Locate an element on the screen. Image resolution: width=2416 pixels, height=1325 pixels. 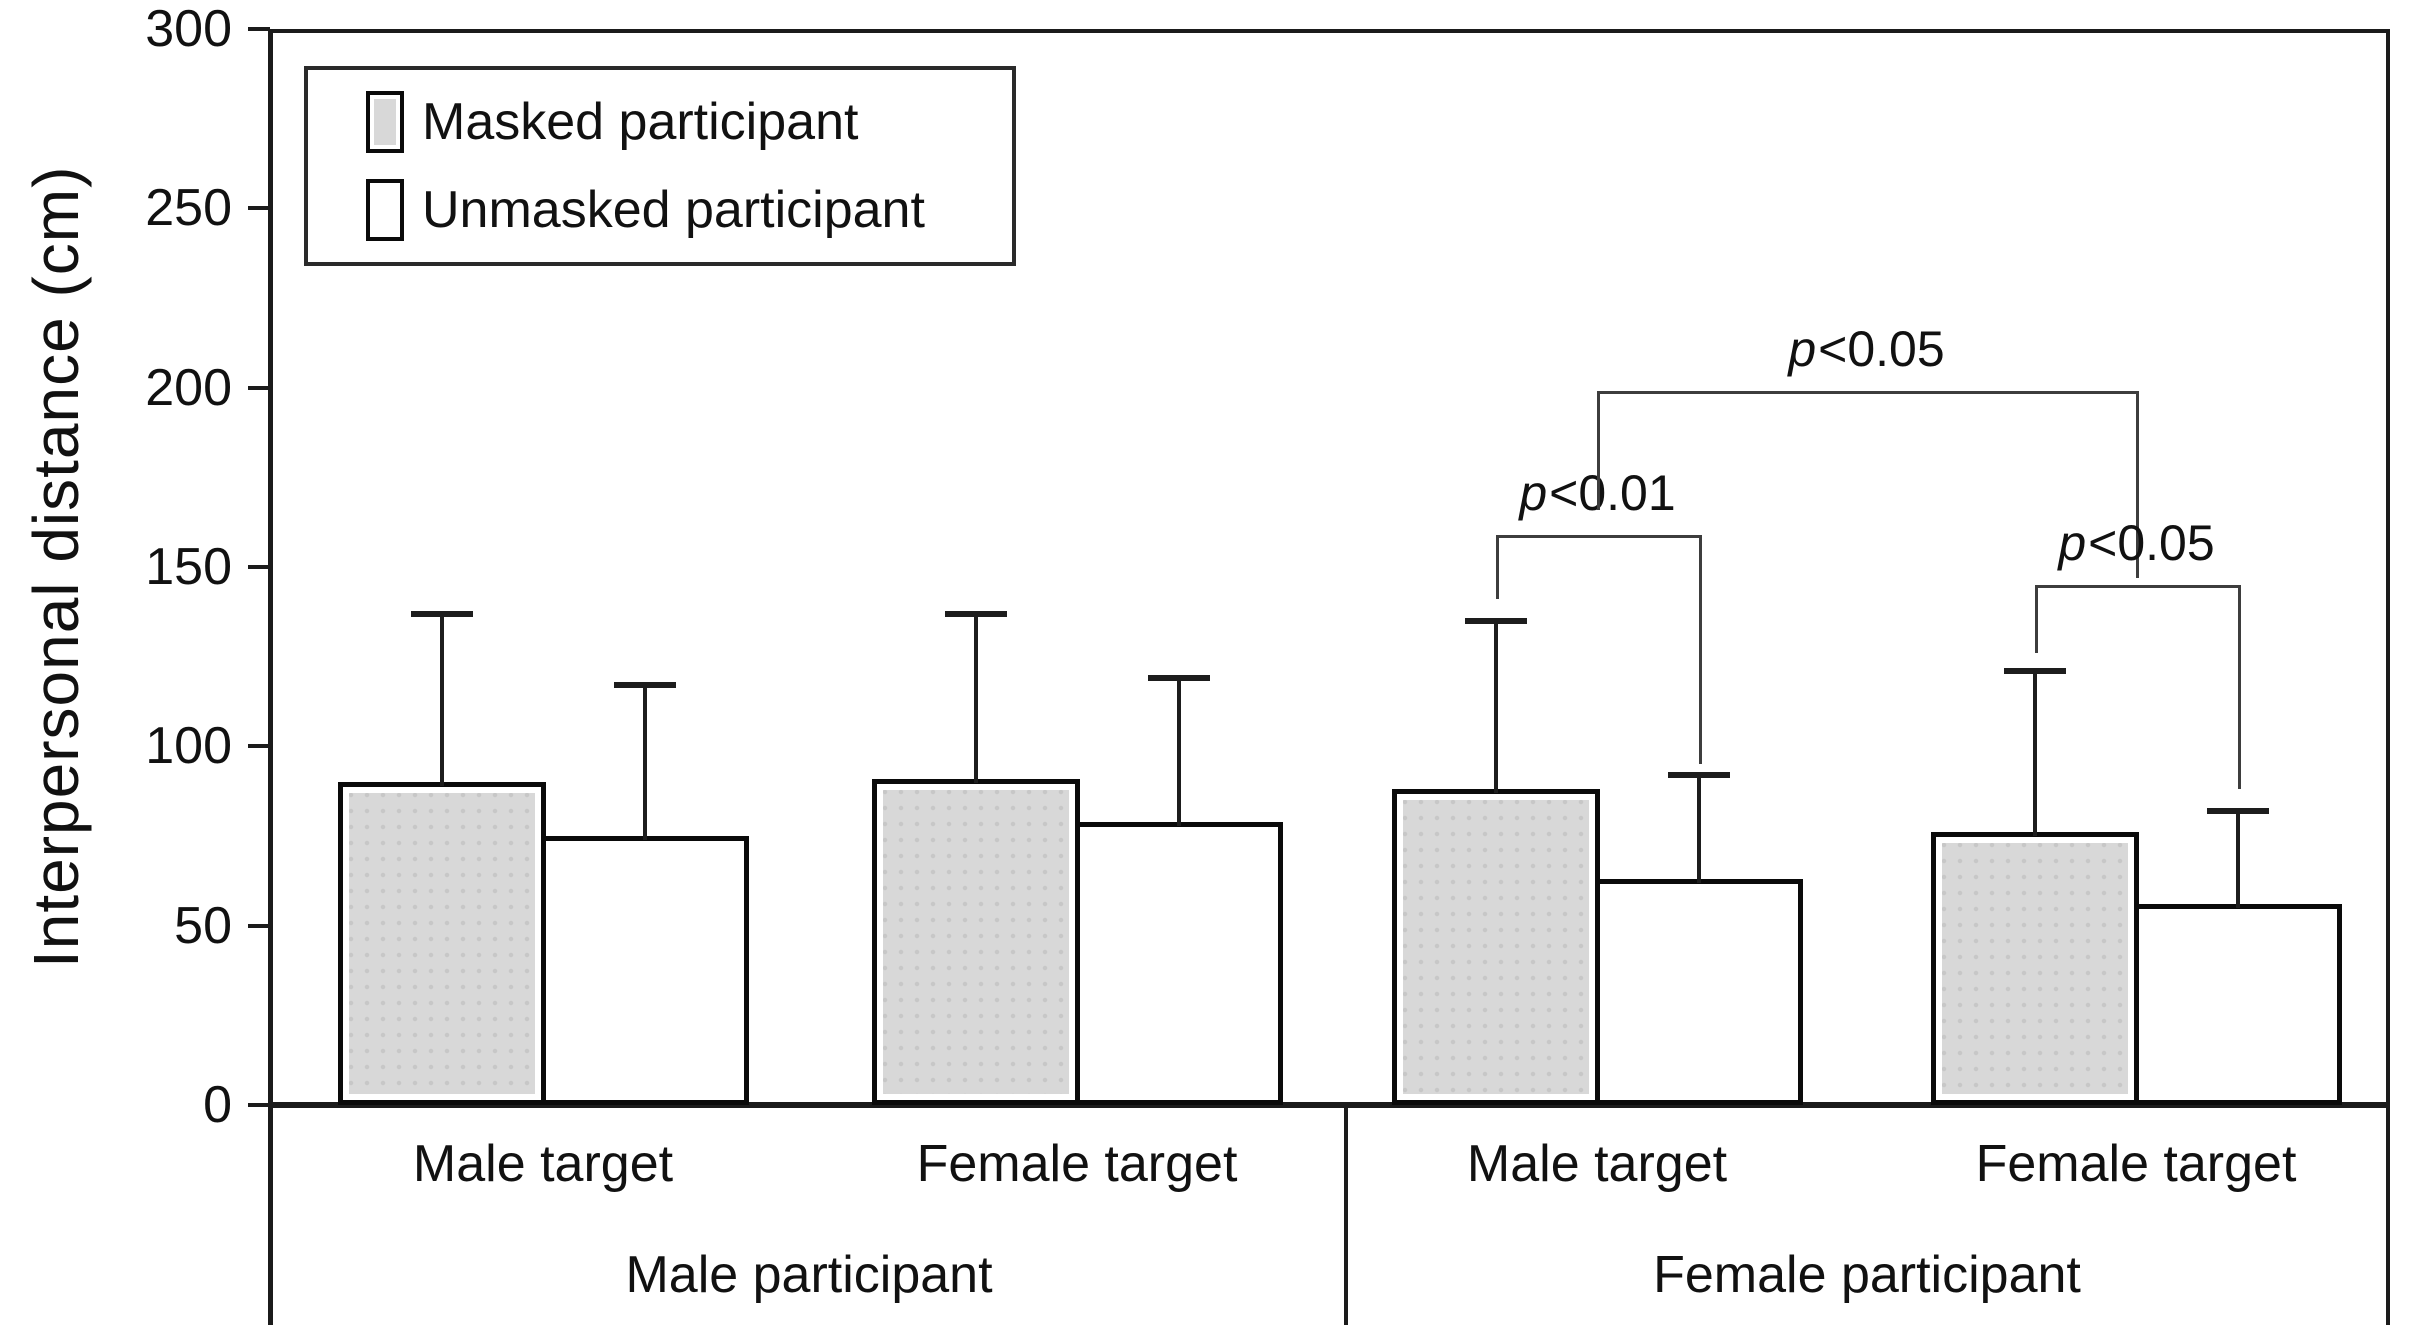
legend-box: Masked participant Unmasked participant is located at coordinates (660, 166).